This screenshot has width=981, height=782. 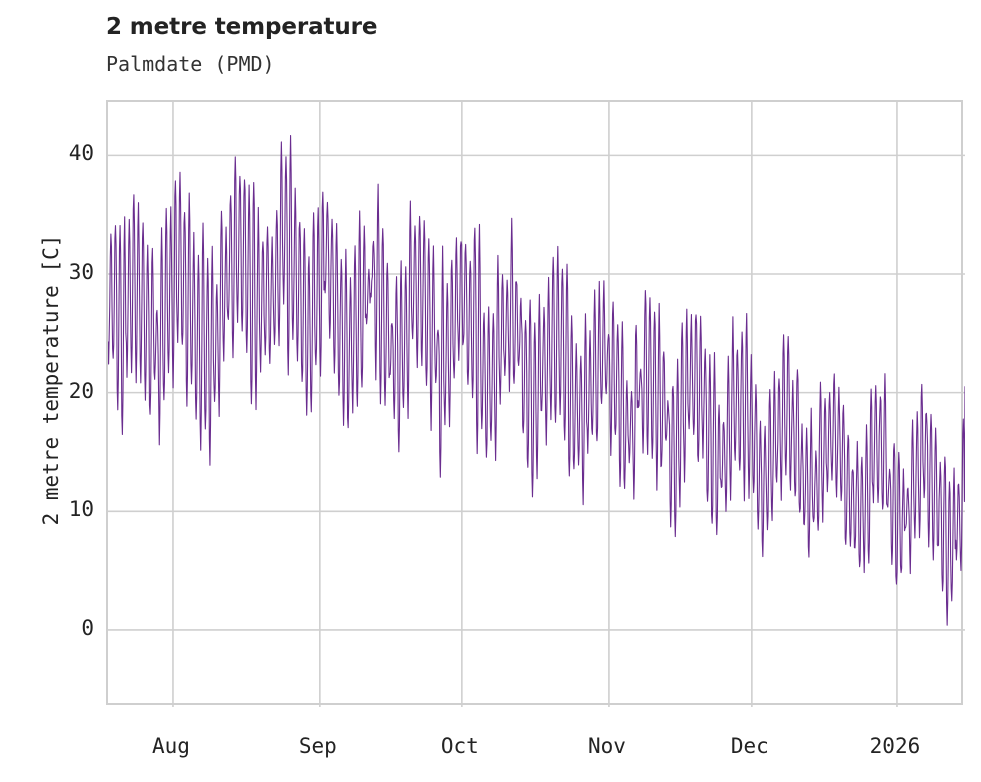 I want to click on y-tick-label: 0, so click(x=87, y=627).